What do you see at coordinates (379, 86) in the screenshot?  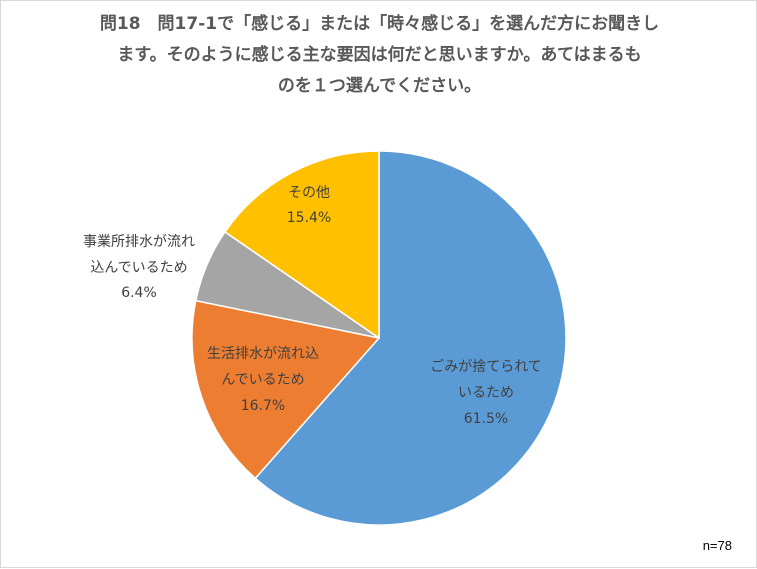 I see `chart-title-line-3: のを１つ選んでください。` at bounding box center [379, 86].